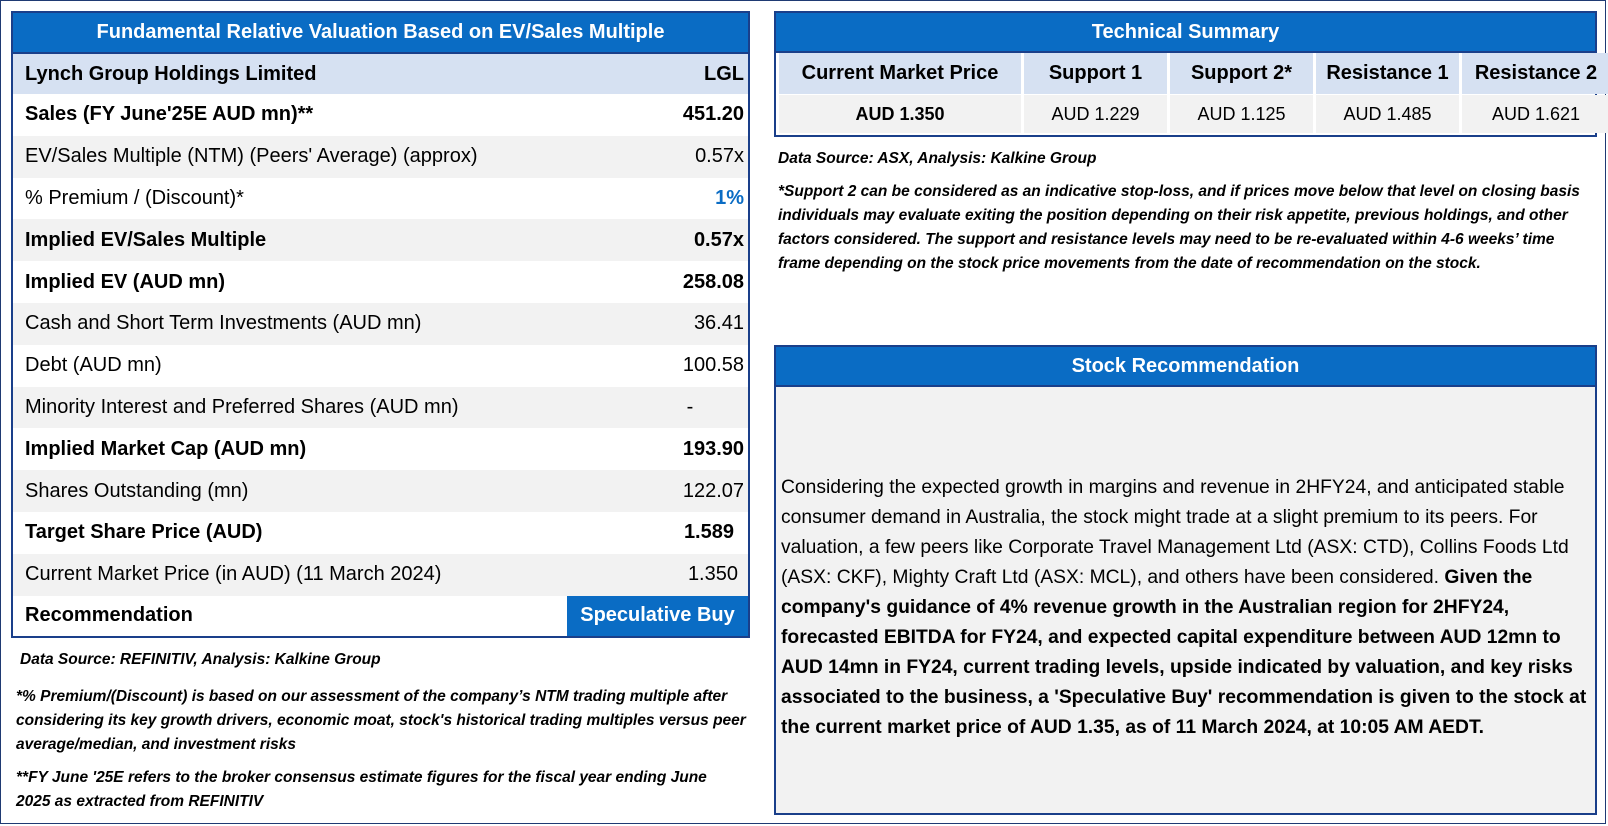 This screenshot has height=826, width=1608. I want to click on table-row: % Premium / (Discount)* 1%, so click(380, 198).